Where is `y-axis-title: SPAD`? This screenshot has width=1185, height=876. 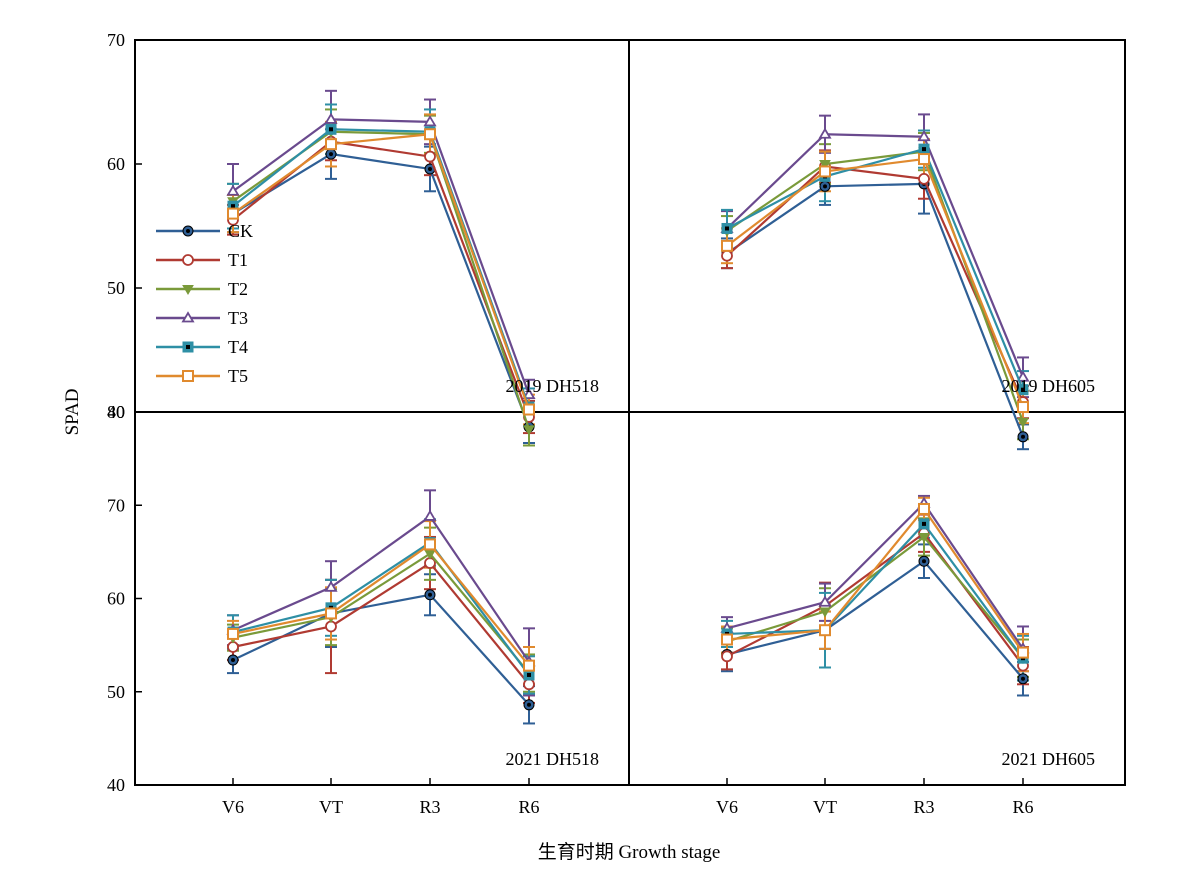
y-axis-title: SPAD is located at coordinates (72, 412).